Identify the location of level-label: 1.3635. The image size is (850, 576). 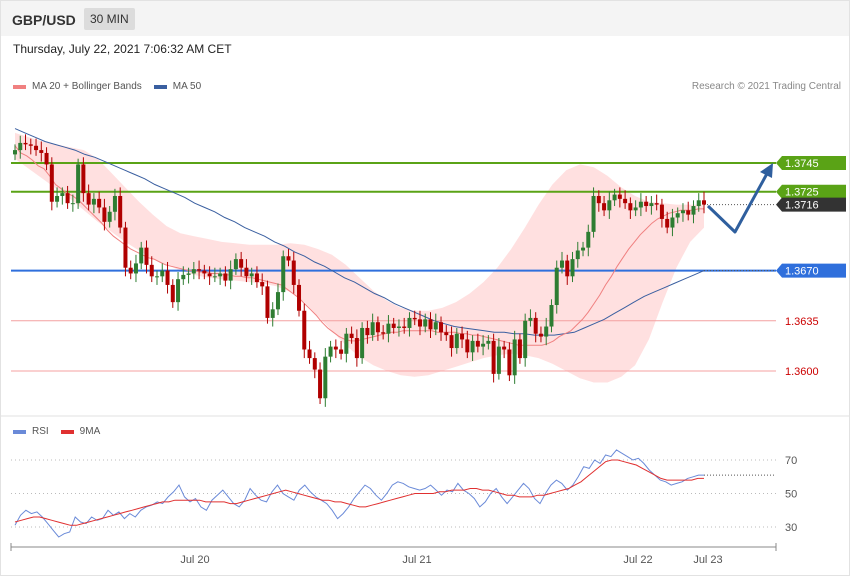
(802, 322).